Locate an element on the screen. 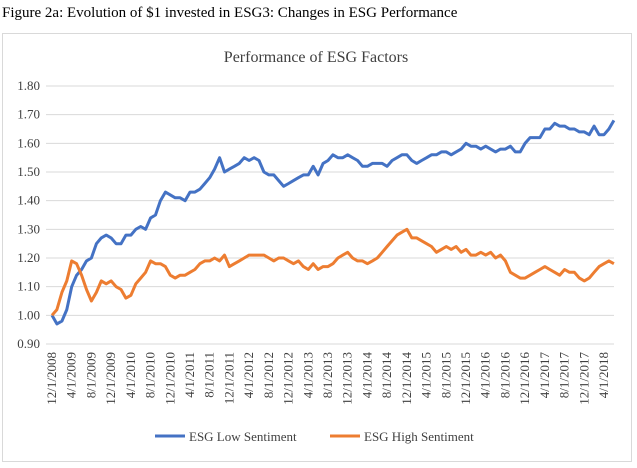  y-tick-label: 1.50 is located at coordinates (28, 171).